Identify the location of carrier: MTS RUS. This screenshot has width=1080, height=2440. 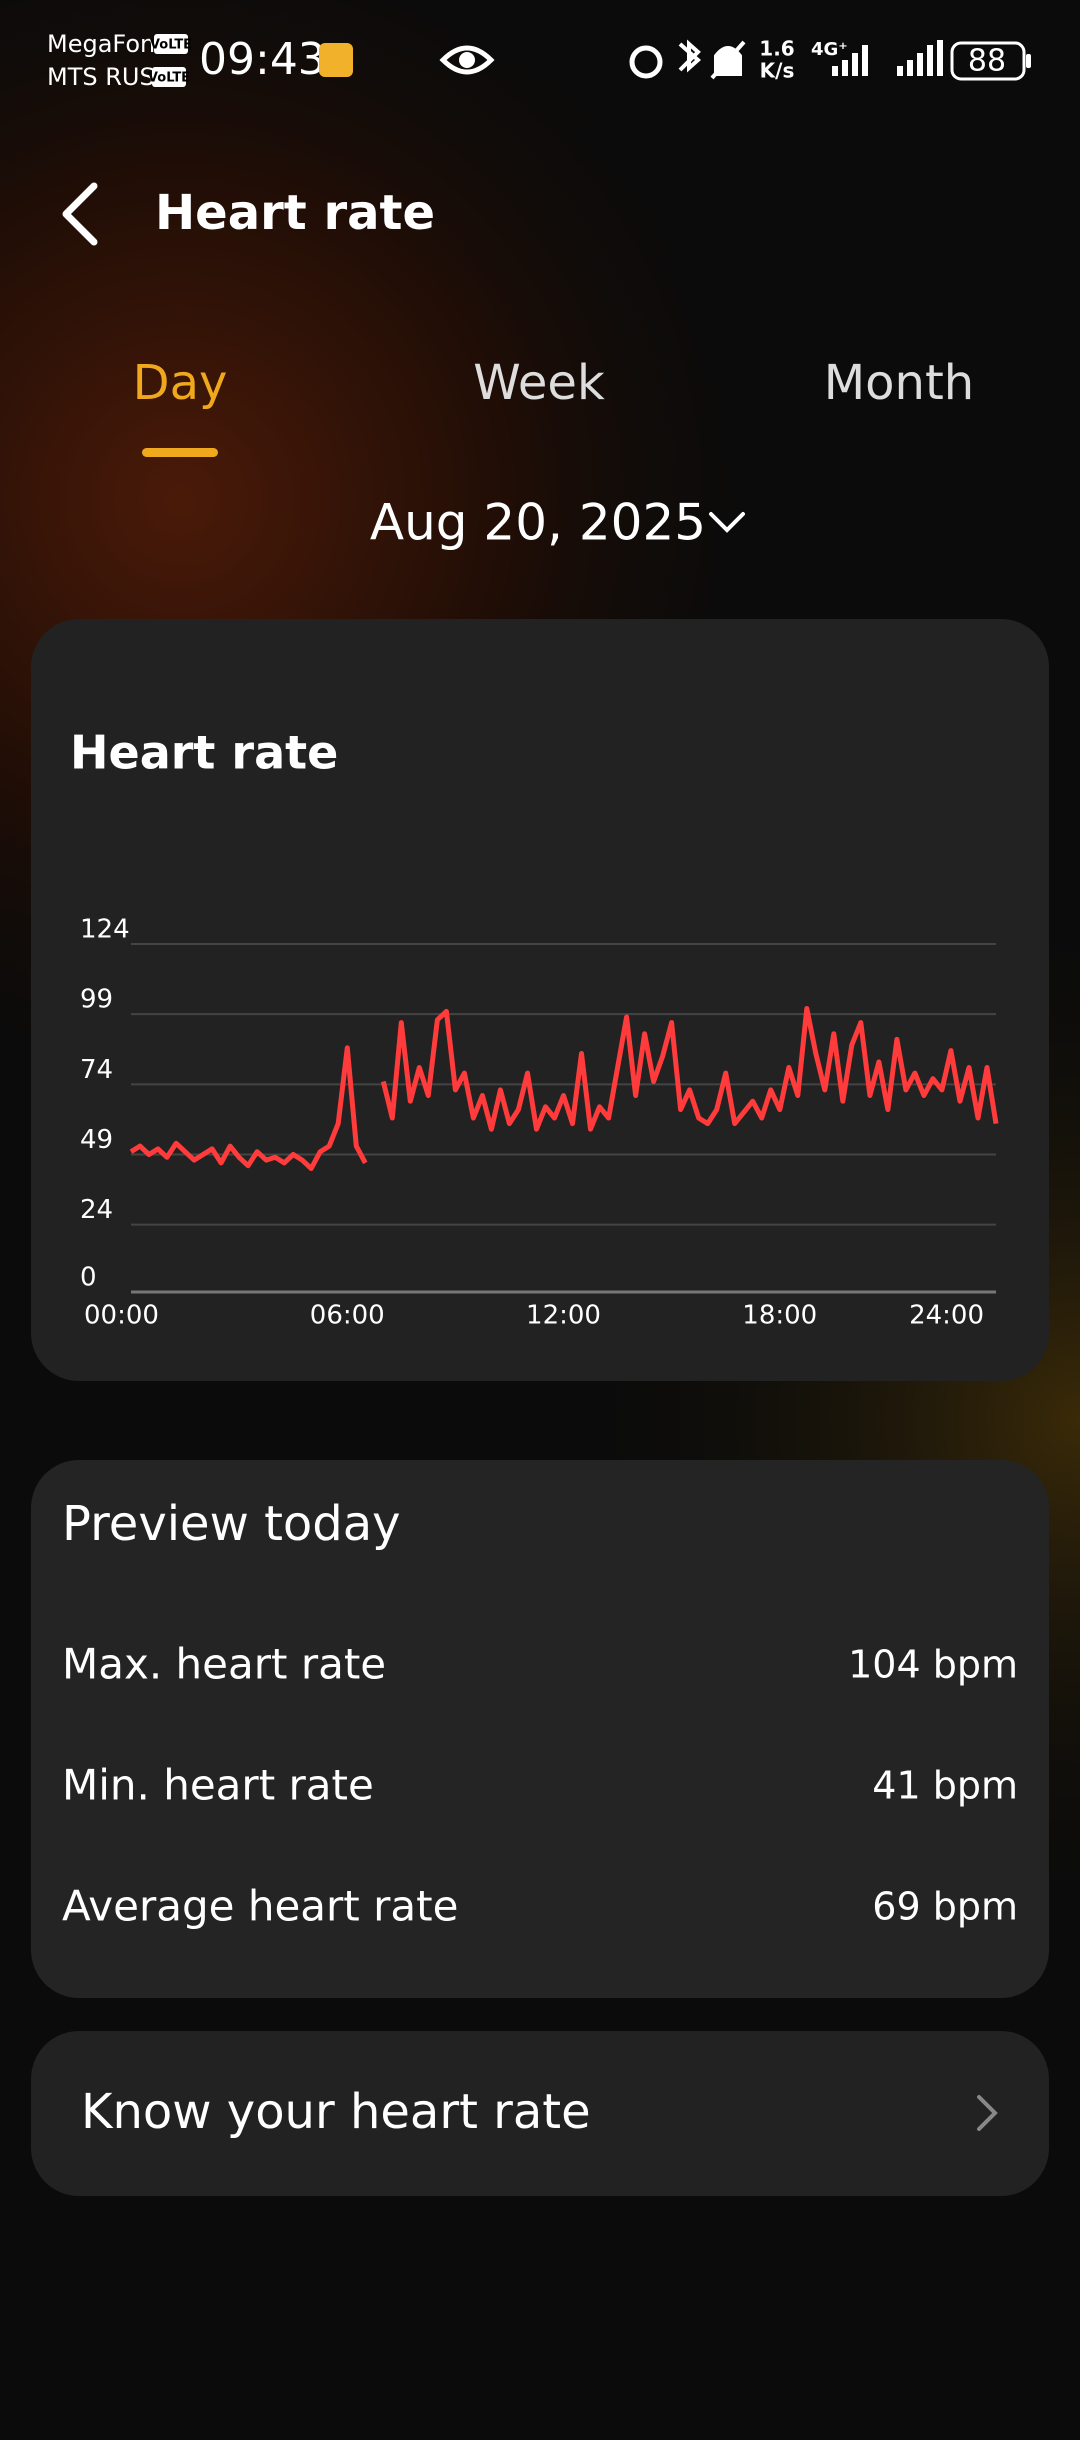
(101, 77).